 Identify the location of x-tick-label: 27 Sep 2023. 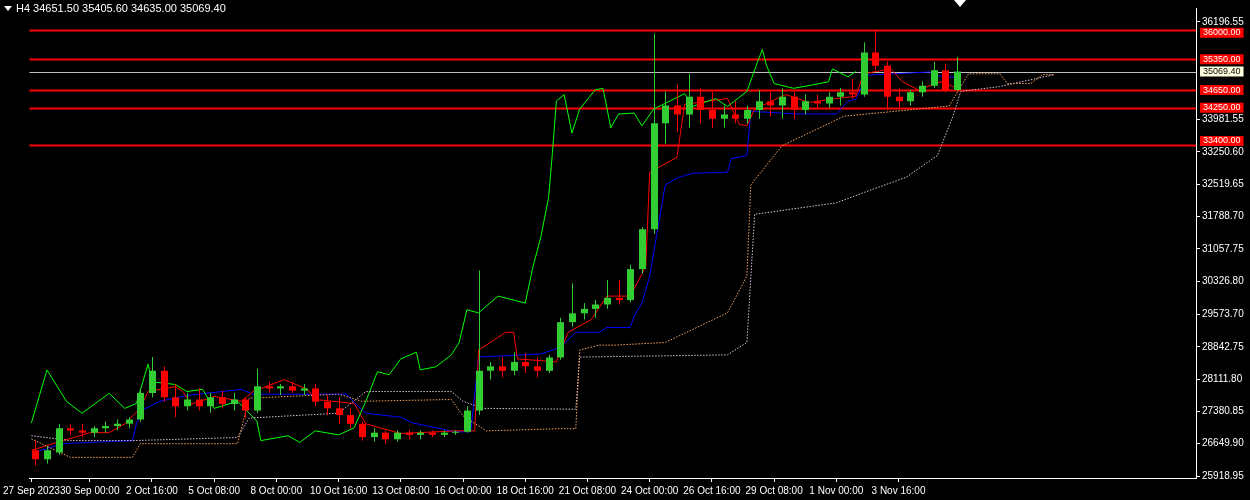
(32, 490).